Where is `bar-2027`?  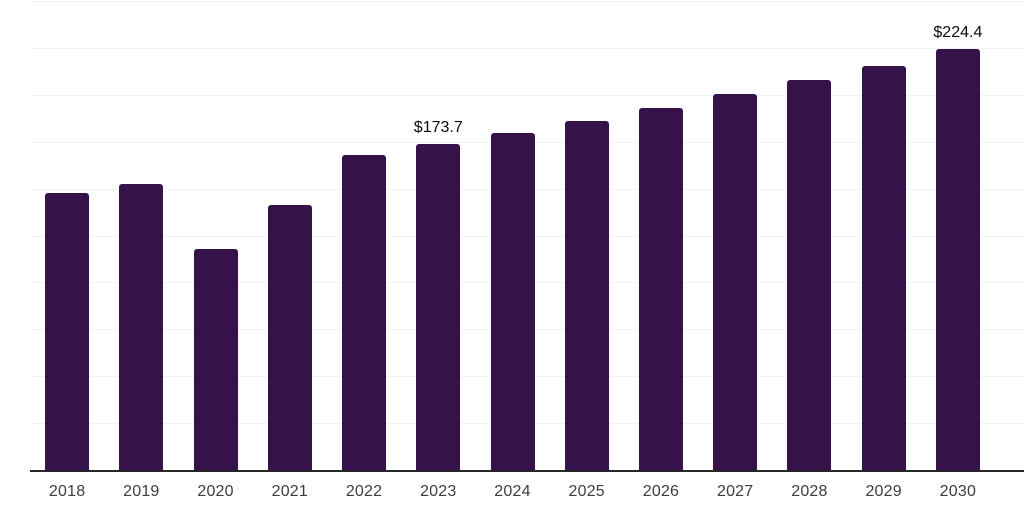
bar-2027 is located at coordinates (735, 282).